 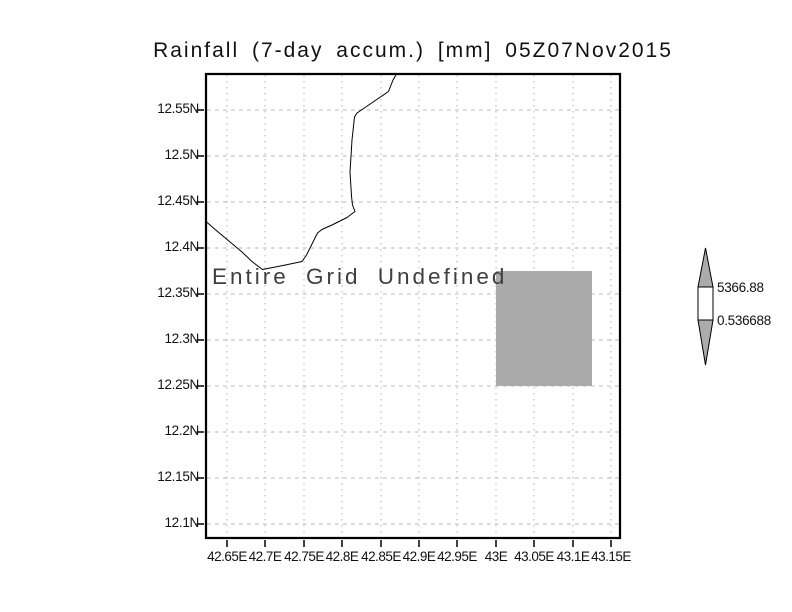 I want to click on colorbar, so click(x=705, y=306).